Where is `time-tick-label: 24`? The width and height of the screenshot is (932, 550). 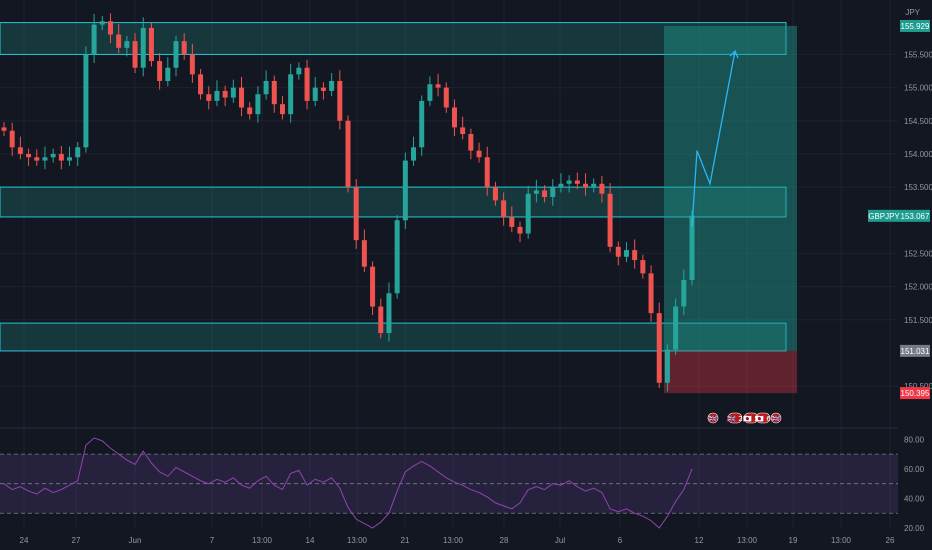 time-tick-label: 24 is located at coordinates (24, 540).